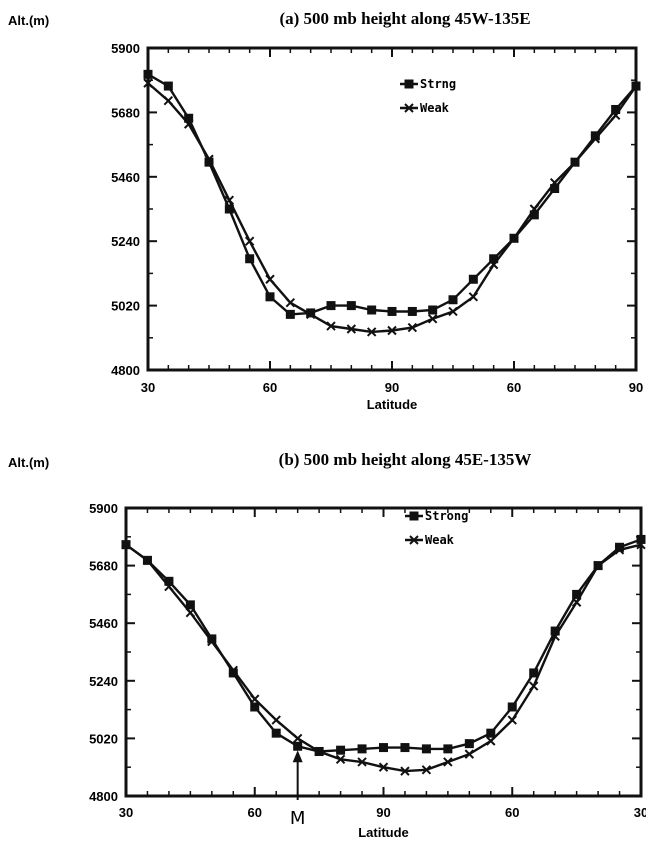 This screenshot has width=646, height=843. What do you see at coordinates (297, 756) in the screenshot?
I see `annotation-arrow-head` at bounding box center [297, 756].